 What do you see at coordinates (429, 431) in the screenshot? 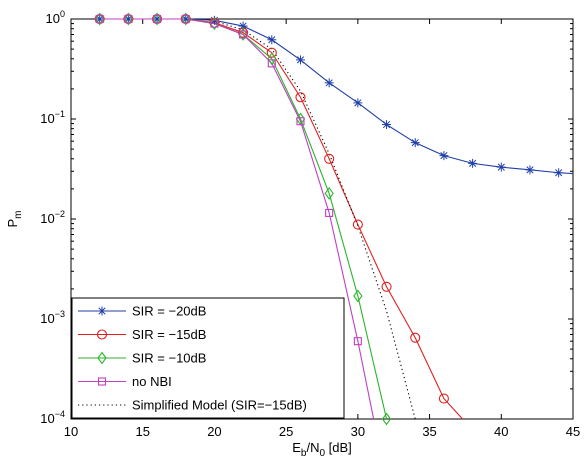
I see `x-tick-label: 35` at bounding box center [429, 431].